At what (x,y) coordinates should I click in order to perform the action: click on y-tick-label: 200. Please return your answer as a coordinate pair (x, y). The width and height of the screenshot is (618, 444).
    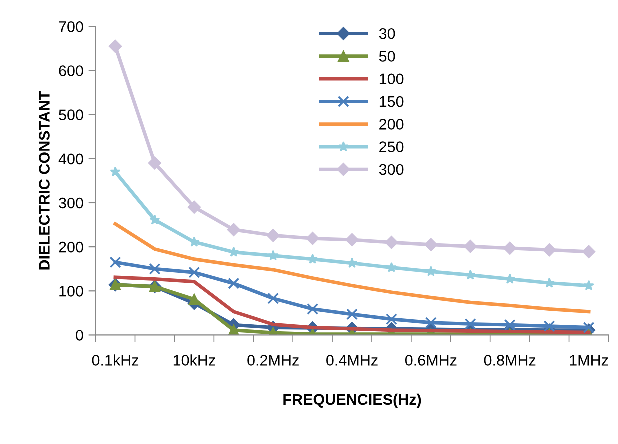
    Looking at the image, I should click on (71, 247).